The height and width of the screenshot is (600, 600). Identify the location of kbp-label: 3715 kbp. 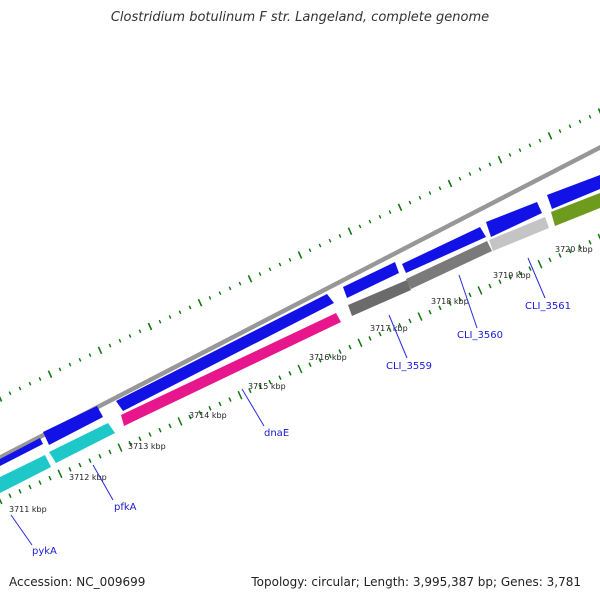
(267, 386).